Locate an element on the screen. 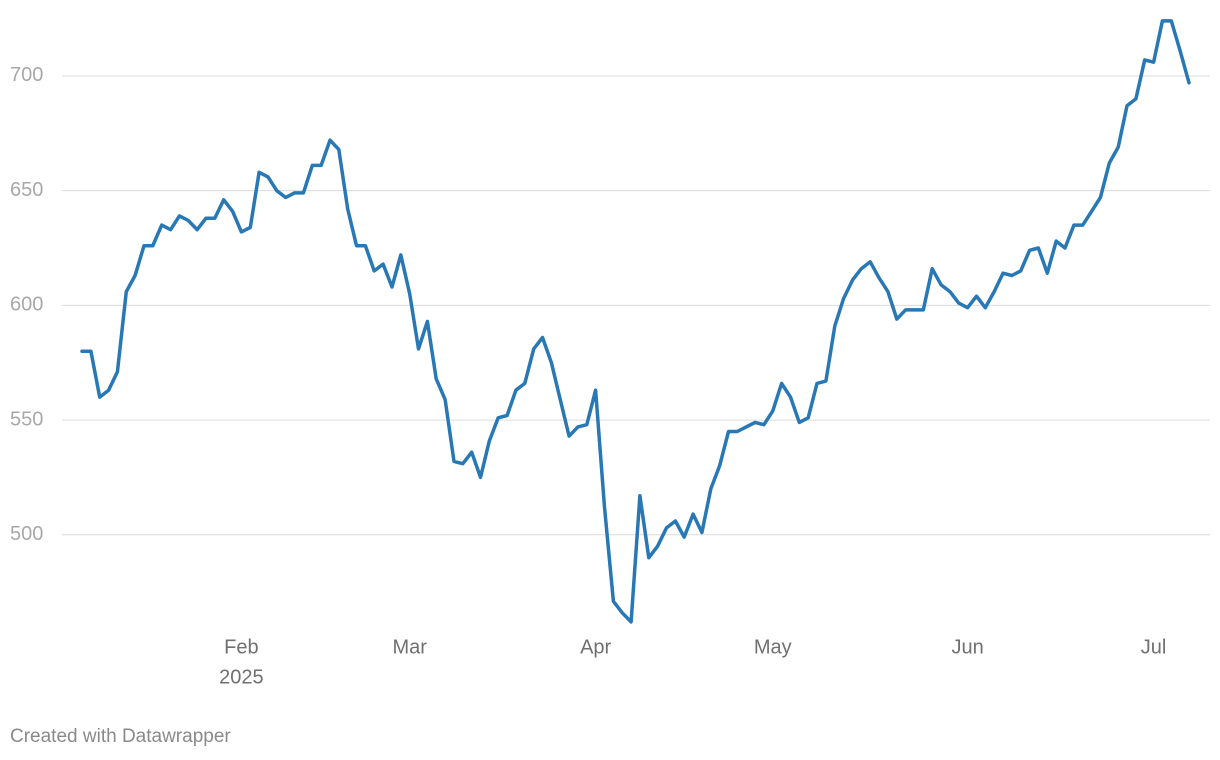  x-tick-label: Apr is located at coordinates (595, 647).